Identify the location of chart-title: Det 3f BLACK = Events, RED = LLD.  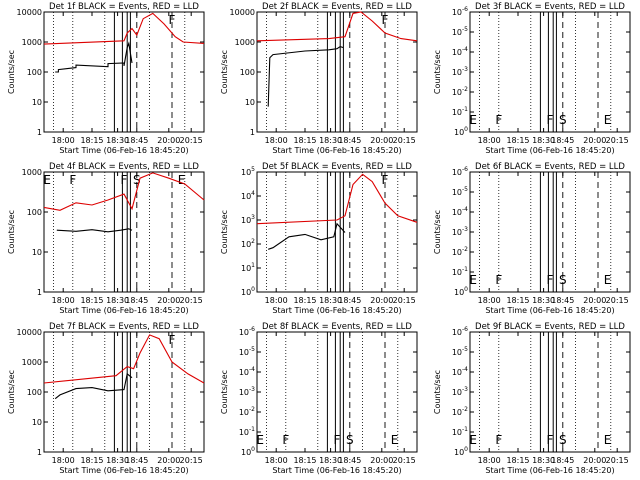
(550, 7).